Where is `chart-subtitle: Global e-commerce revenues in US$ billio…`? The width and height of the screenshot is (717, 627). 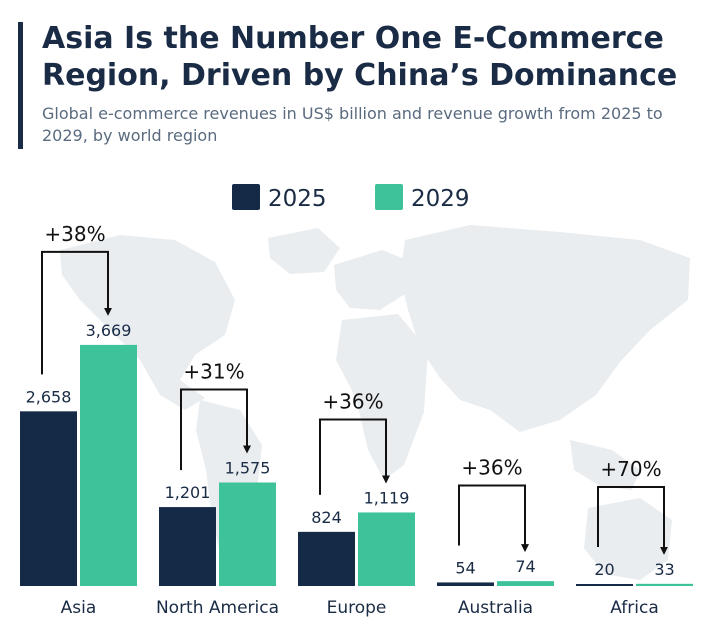
chart-subtitle: Global e-commerce revenues in US$ billio… is located at coordinates (352, 124).